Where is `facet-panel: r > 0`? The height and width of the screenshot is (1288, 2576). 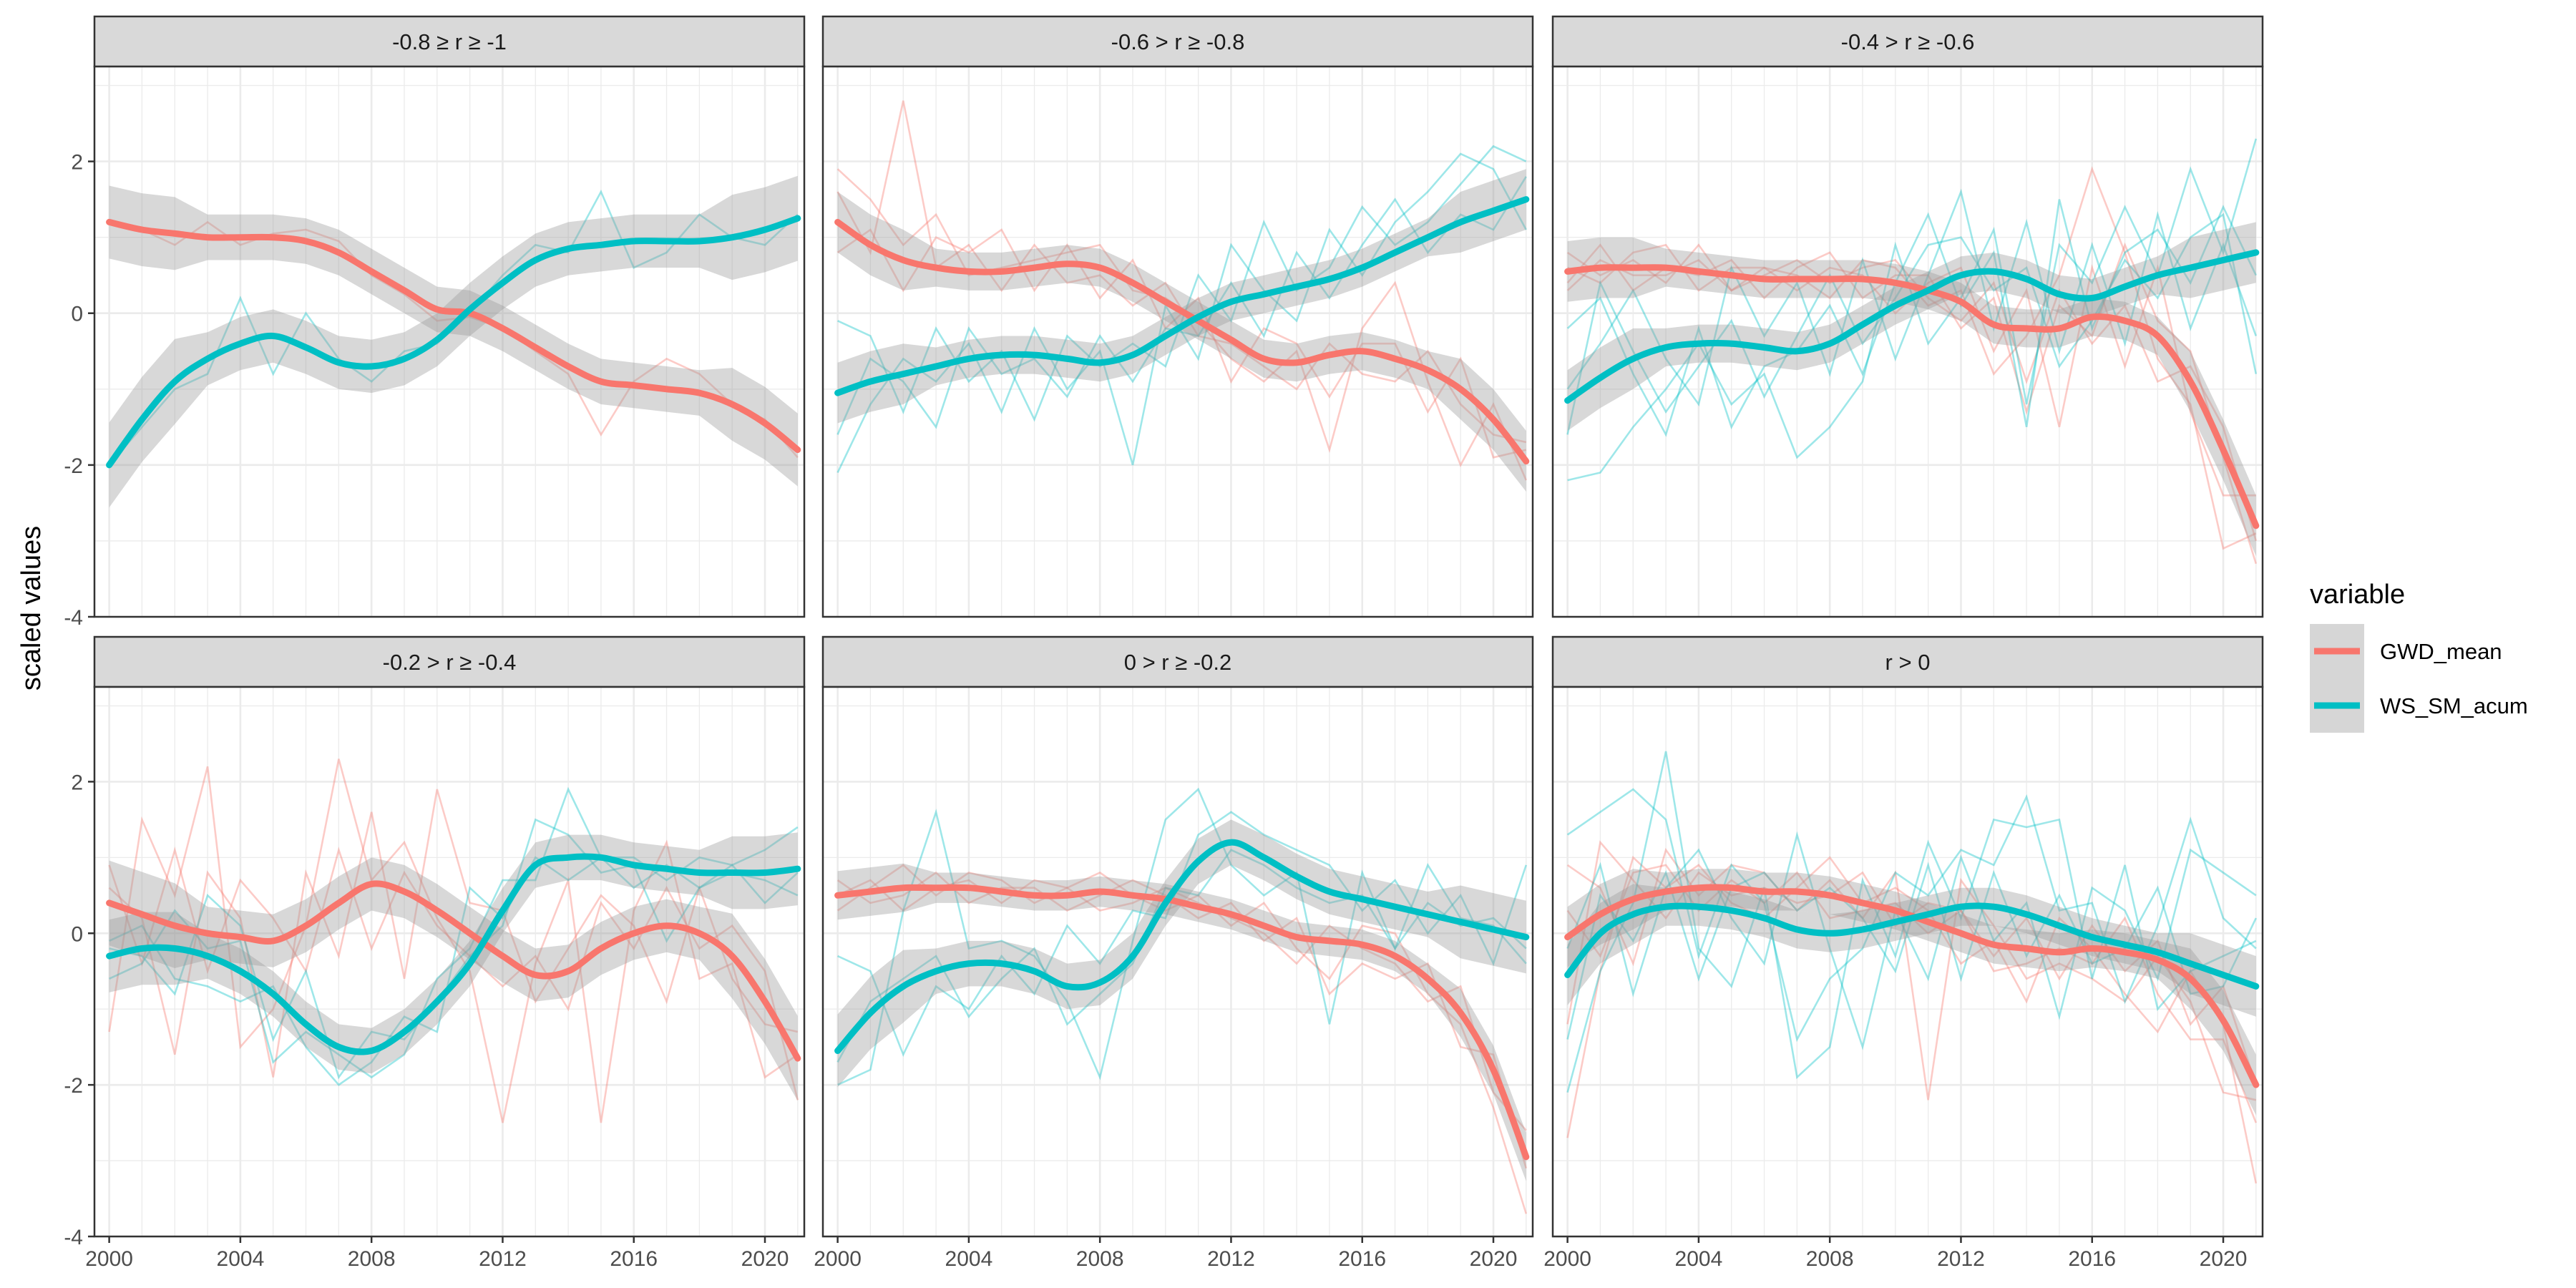
facet-panel: r > 0 is located at coordinates (1907, 936).